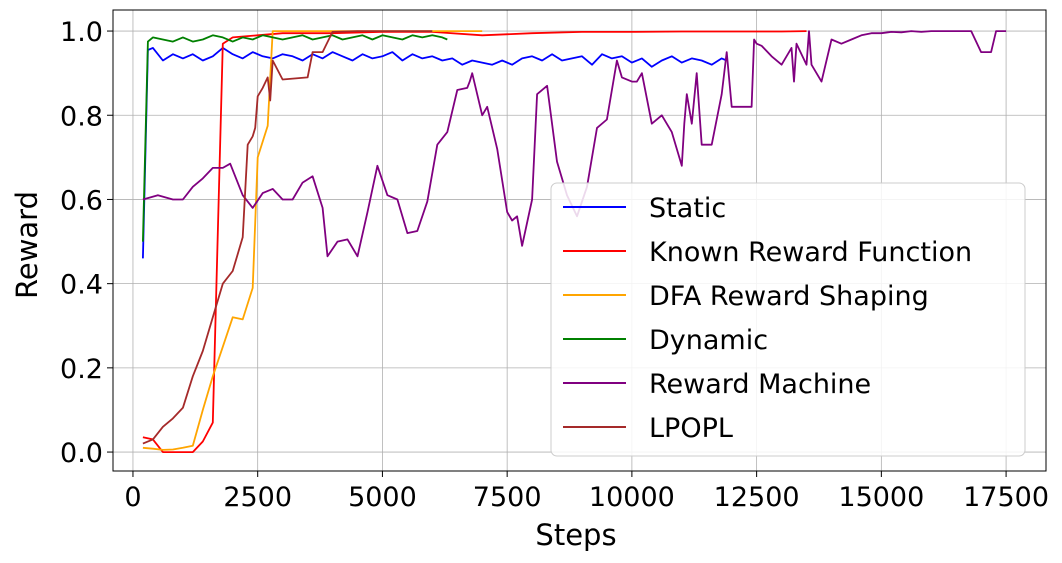  What do you see at coordinates (757, 497) in the screenshot?
I see `x-tick-label: 12500` at bounding box center [757, 497].